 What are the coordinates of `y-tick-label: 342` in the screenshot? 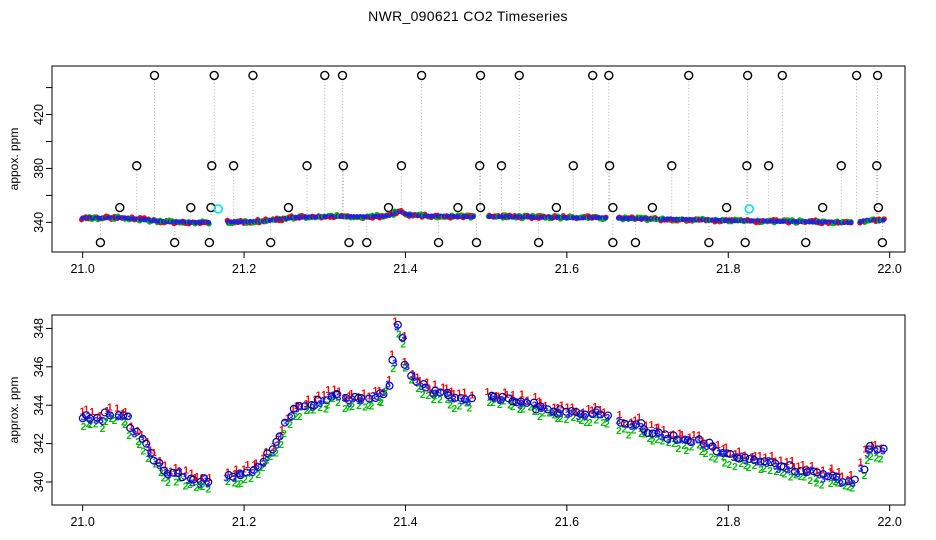 It's located at (39, 443).